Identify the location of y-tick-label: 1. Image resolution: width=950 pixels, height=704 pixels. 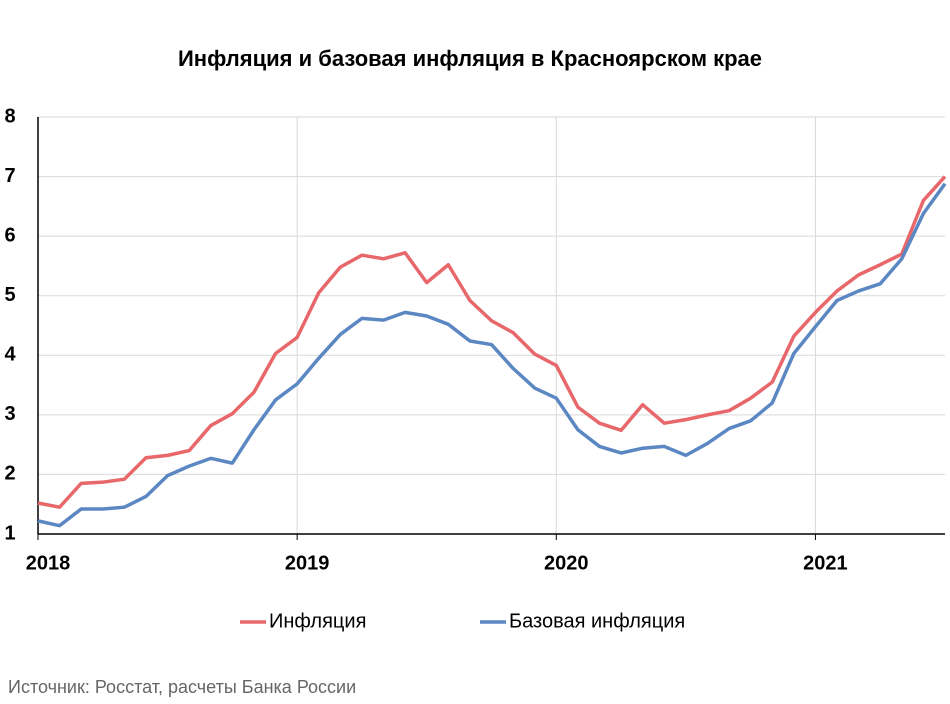
(9, 533).